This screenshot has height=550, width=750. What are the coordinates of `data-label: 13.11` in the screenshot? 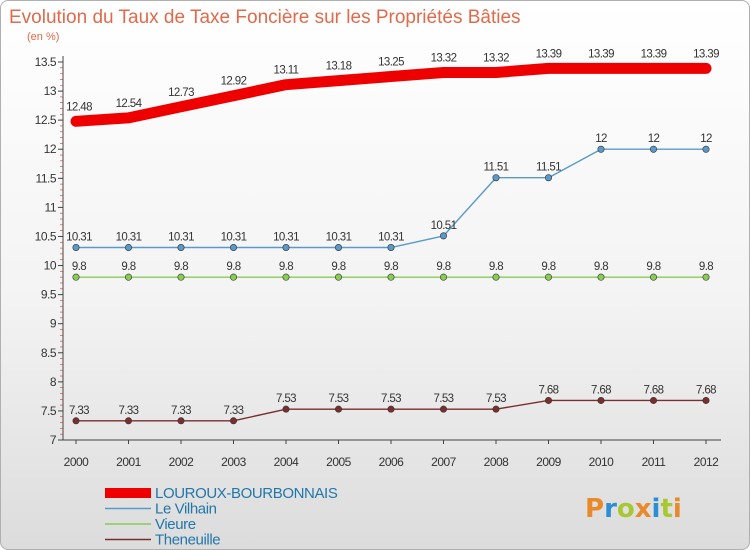 It's located at (286, 71).